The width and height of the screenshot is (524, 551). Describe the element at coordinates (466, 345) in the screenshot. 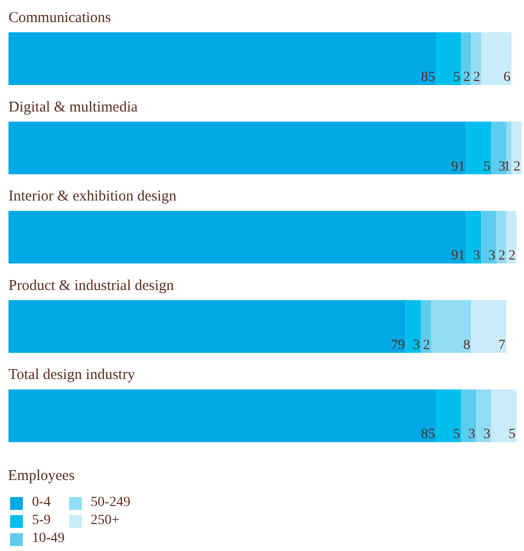

I see `data-label: 8` at that location.